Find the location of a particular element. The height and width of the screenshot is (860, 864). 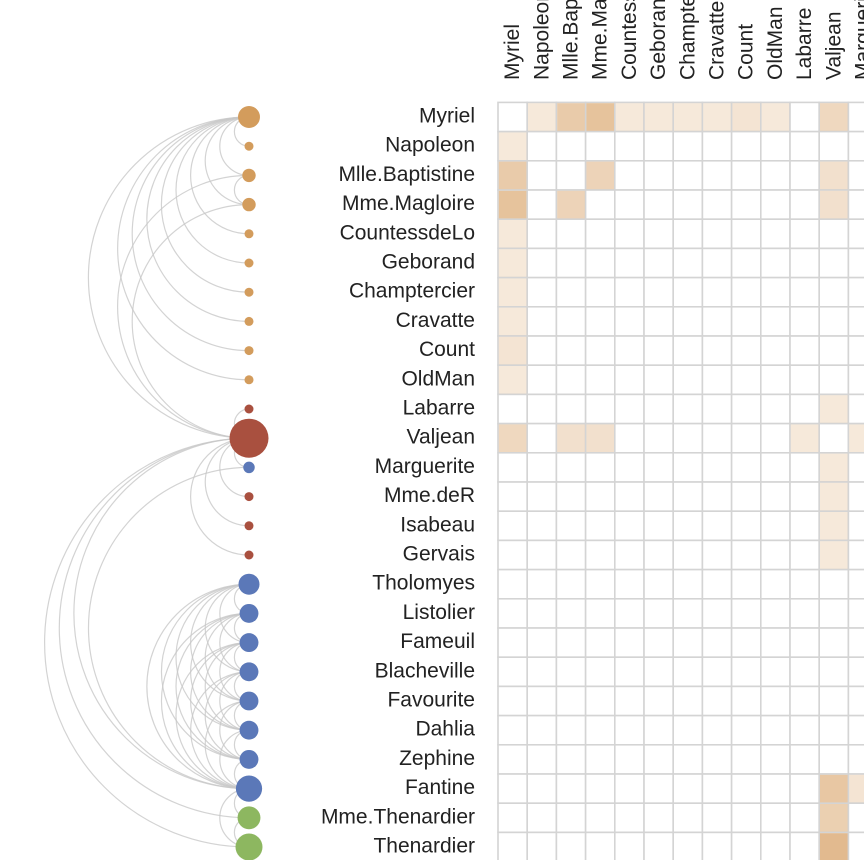

row-label: Napoleon is located at coordinates (430, 145).